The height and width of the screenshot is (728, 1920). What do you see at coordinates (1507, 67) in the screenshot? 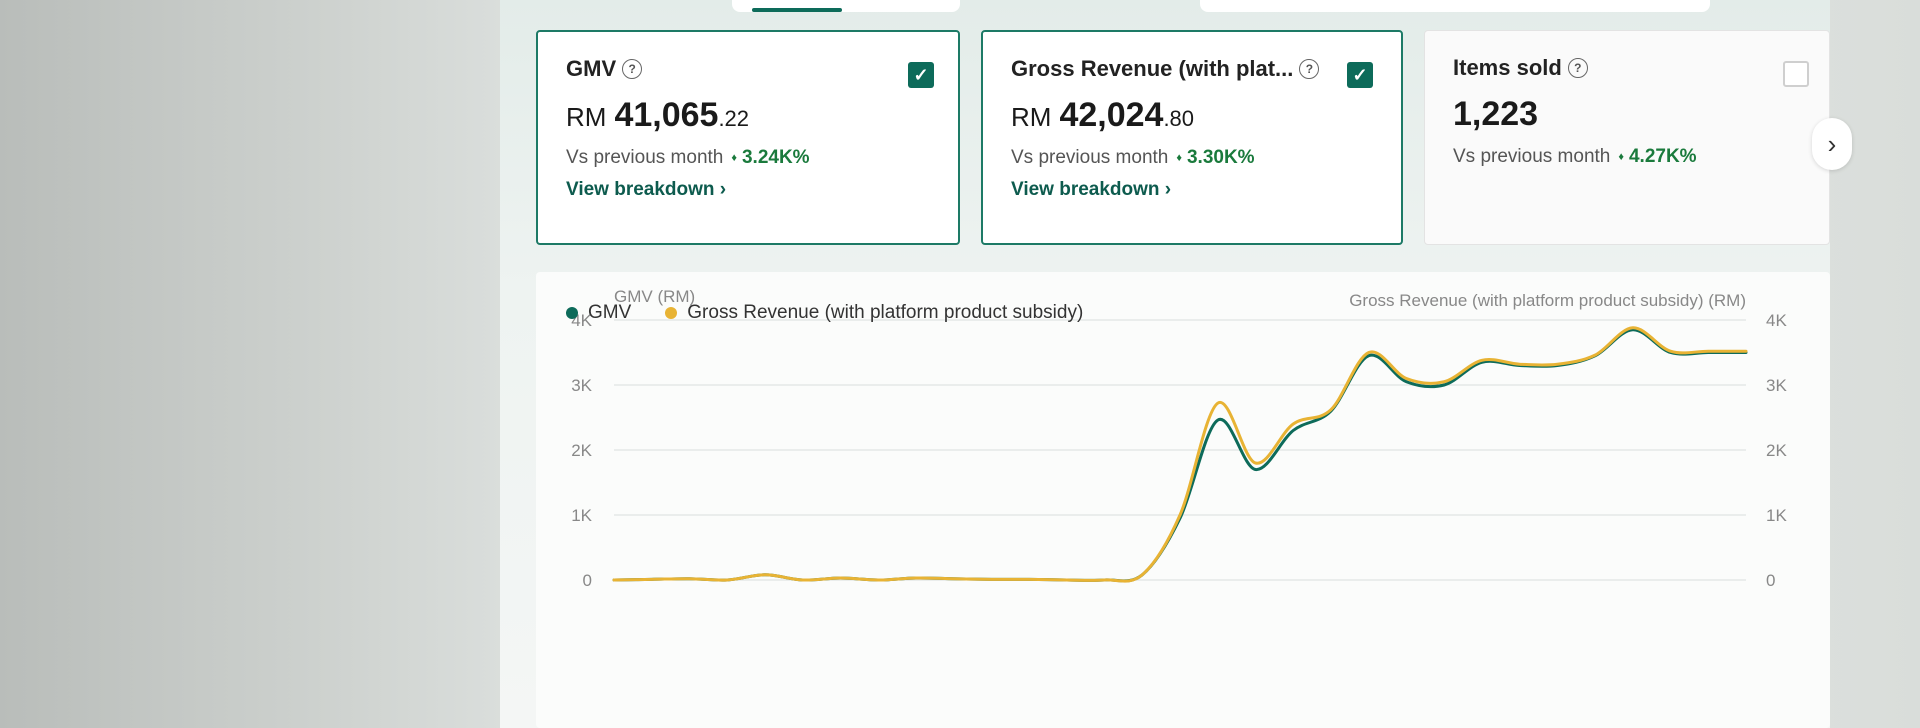
I see `items-sold-card-title: Items sold` at bounding box center [1507, 67].